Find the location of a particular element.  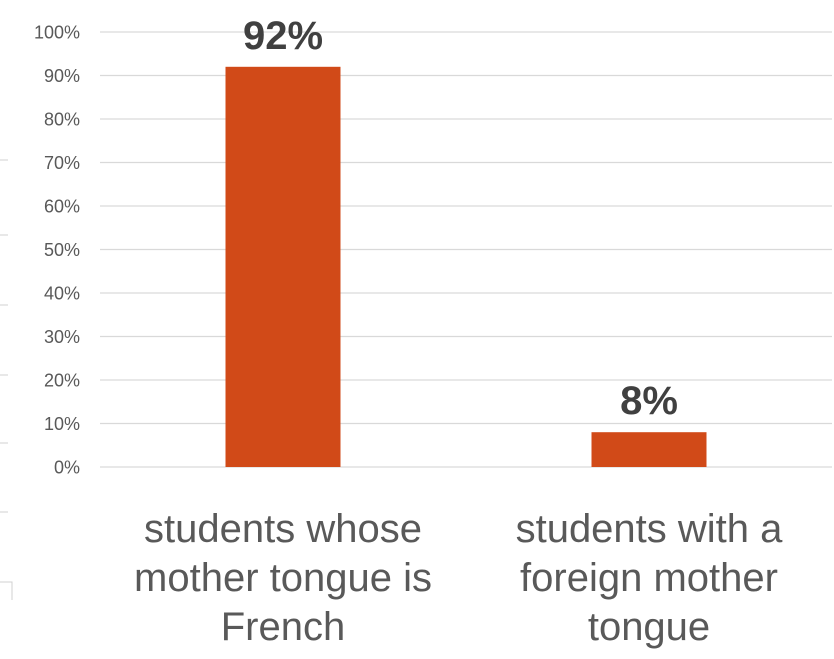

y-tick-label: 50% is located at coordinates (62, 250).